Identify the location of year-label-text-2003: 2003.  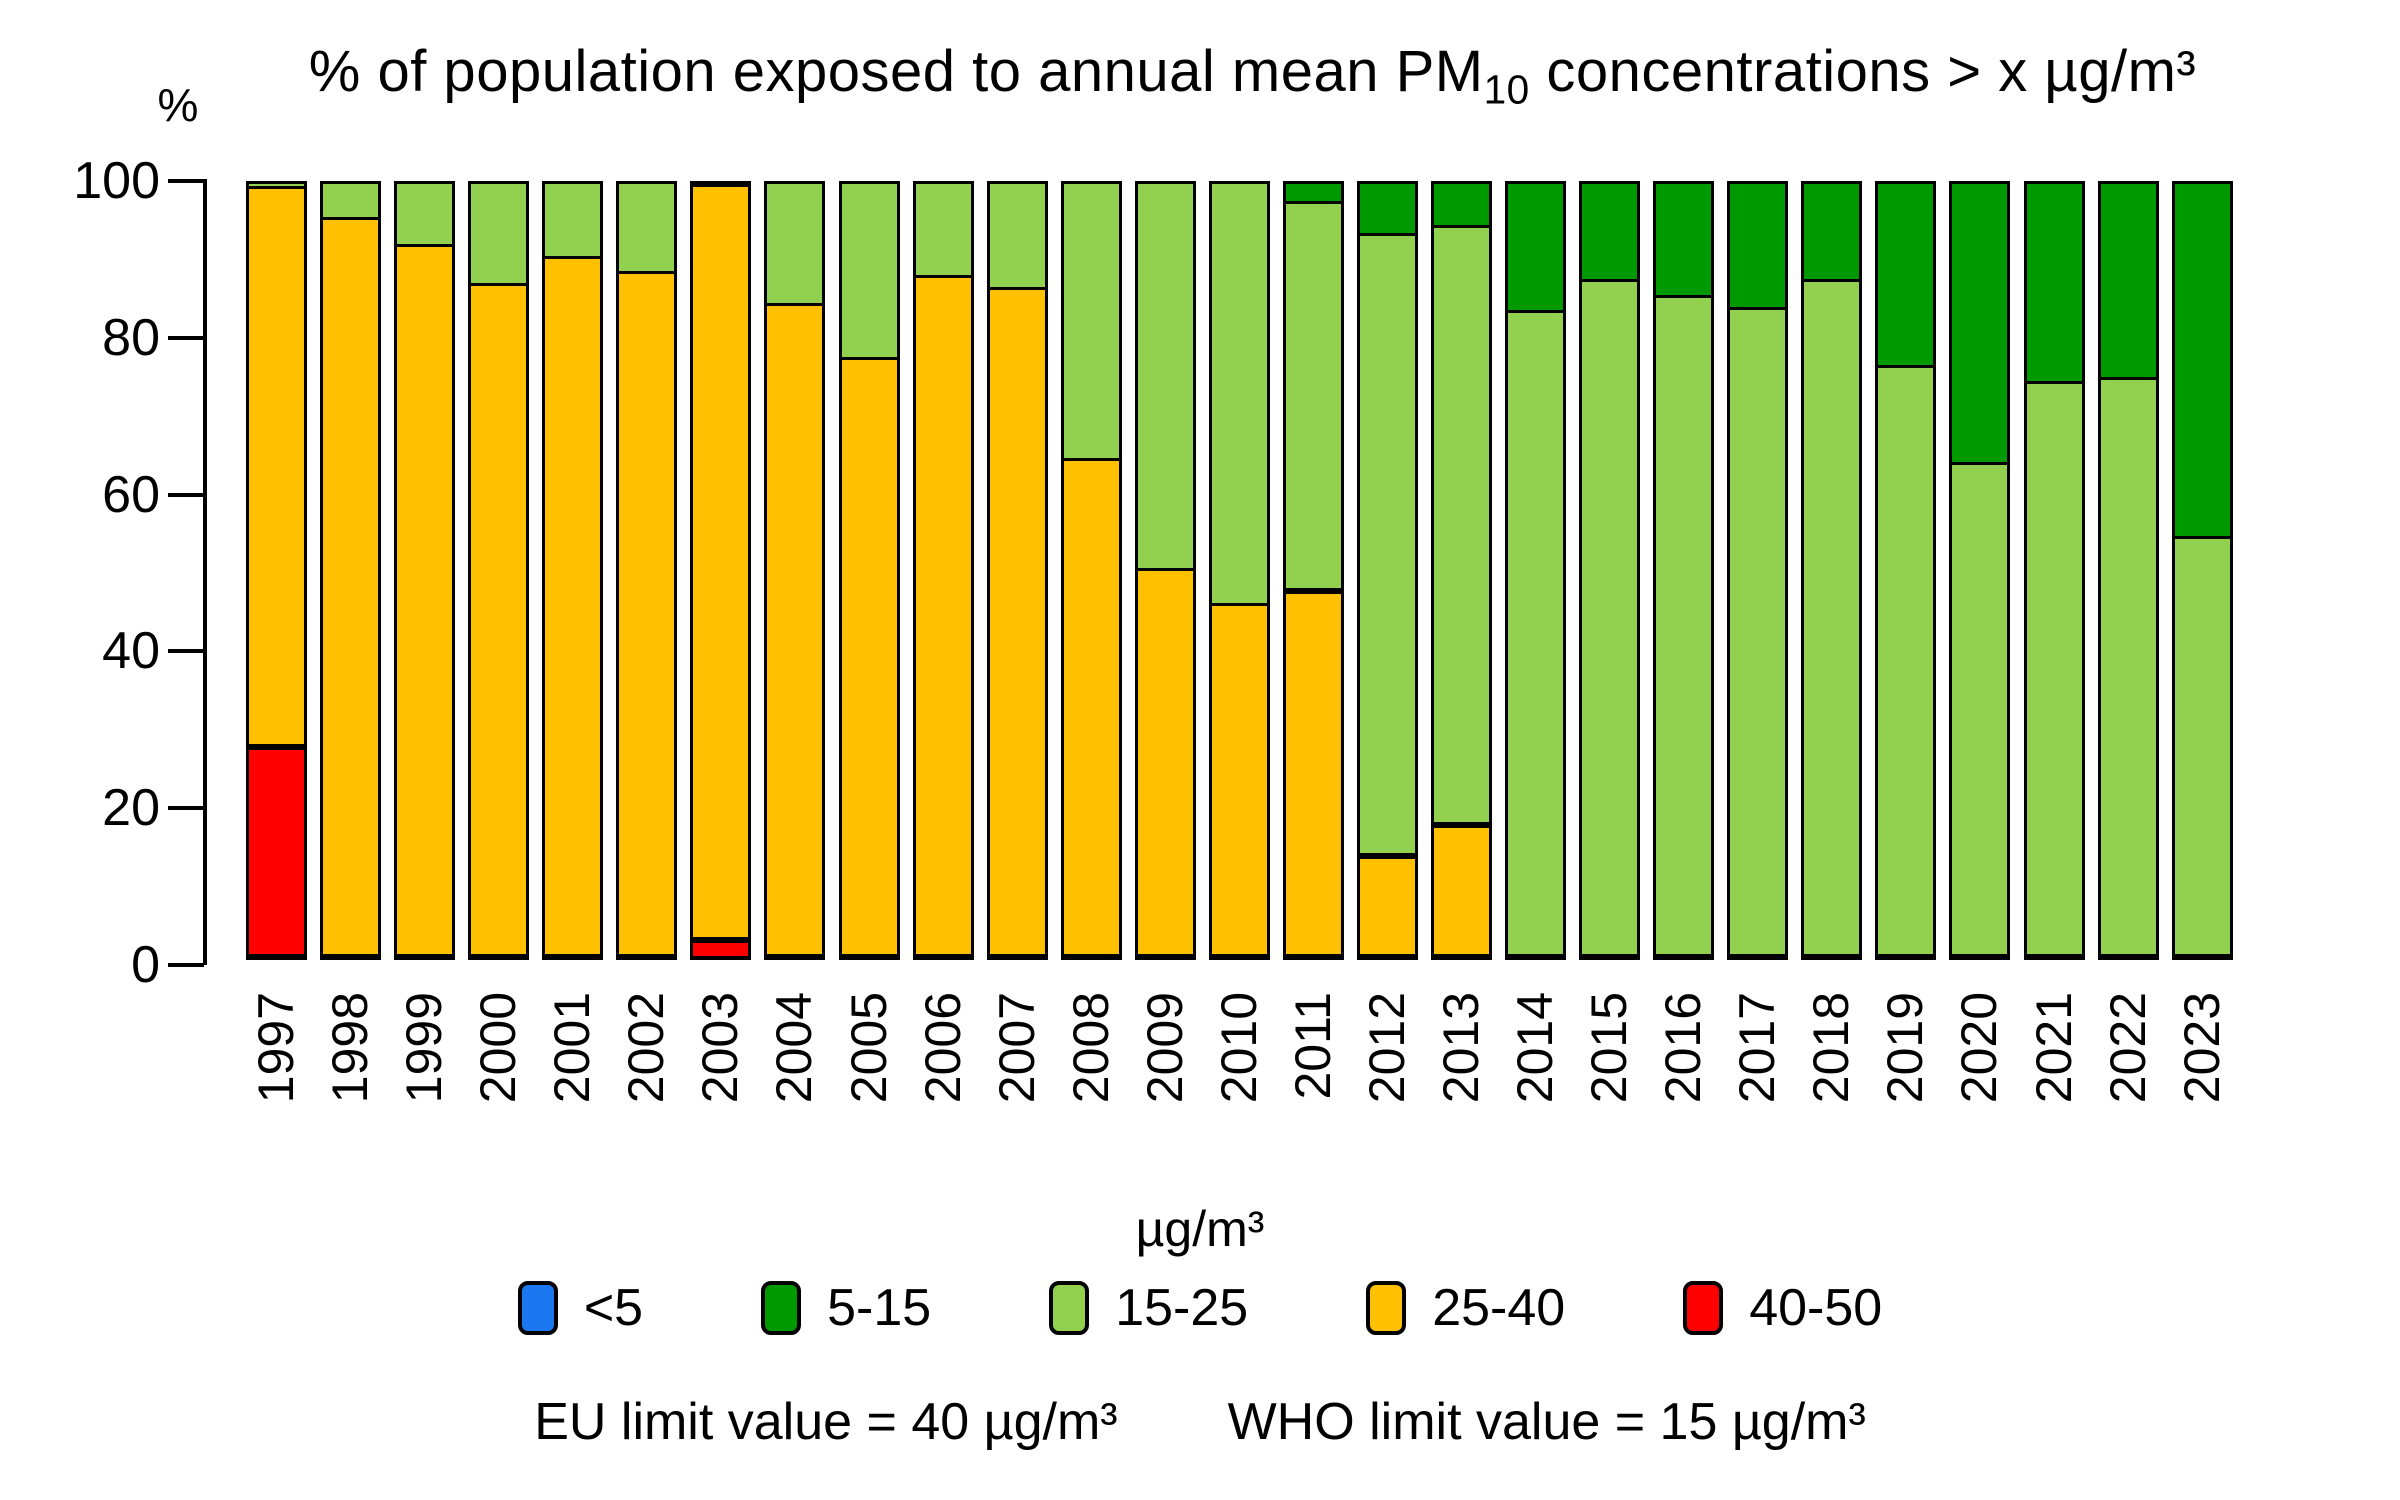
(720, 1048).